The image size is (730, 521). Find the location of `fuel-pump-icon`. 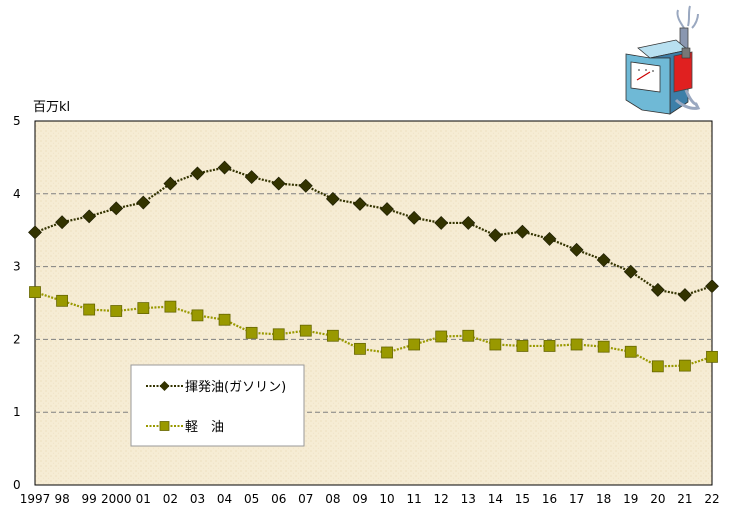

fuel-pump-icon is located at coordinates (663, 60).